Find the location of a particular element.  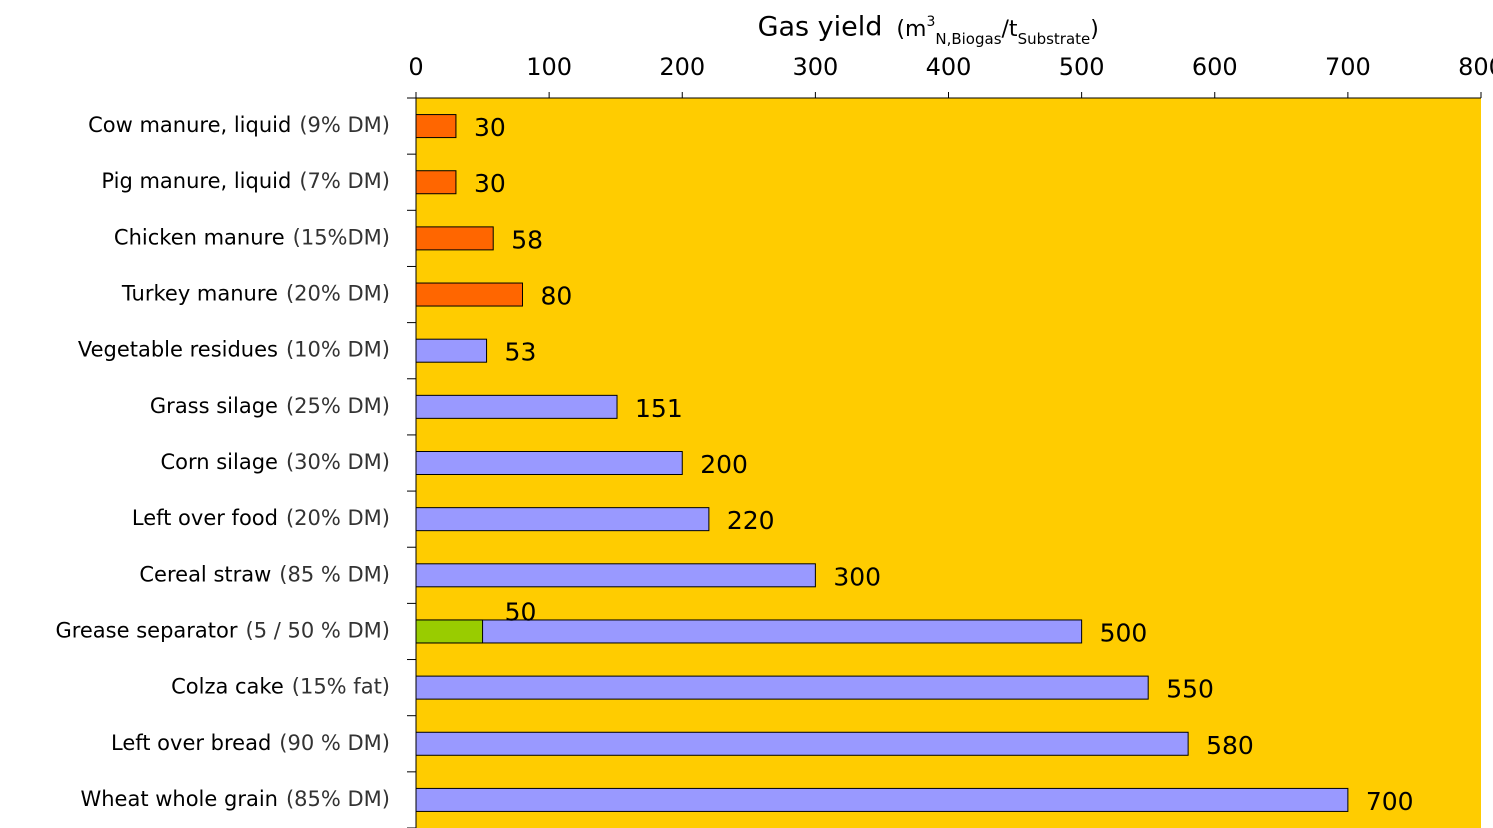

category-detail: (9% DM) is located at coordinates (344, 125).